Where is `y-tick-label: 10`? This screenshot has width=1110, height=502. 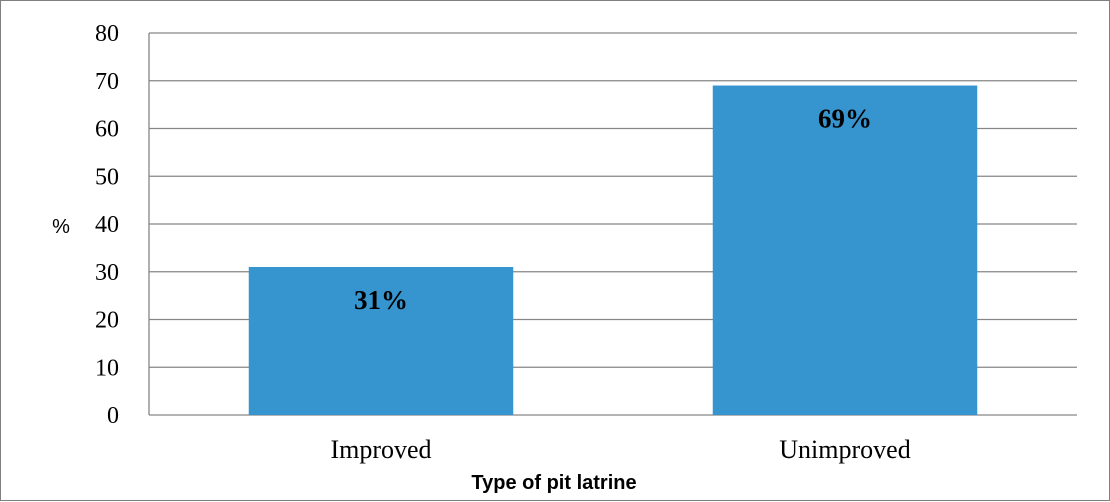 y-tick-label: 10 is located at coordinates (107, 368).